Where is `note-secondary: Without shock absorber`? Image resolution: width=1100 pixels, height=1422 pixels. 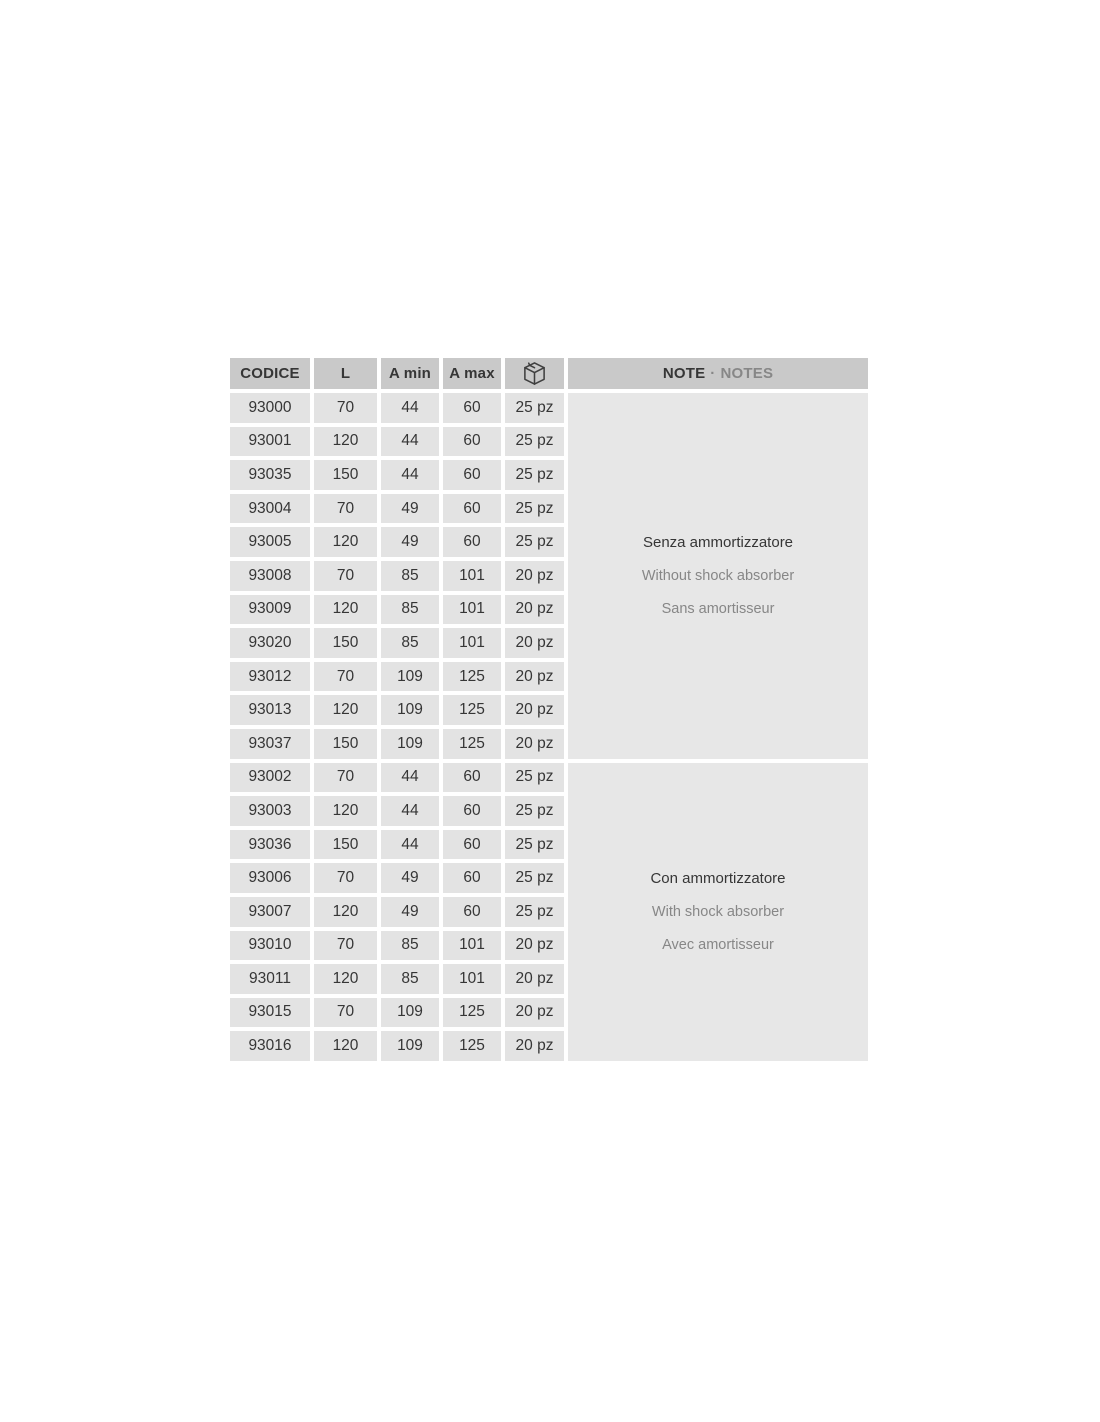
note-secondary: Without shock absorber is located at coordinates (718, 575).